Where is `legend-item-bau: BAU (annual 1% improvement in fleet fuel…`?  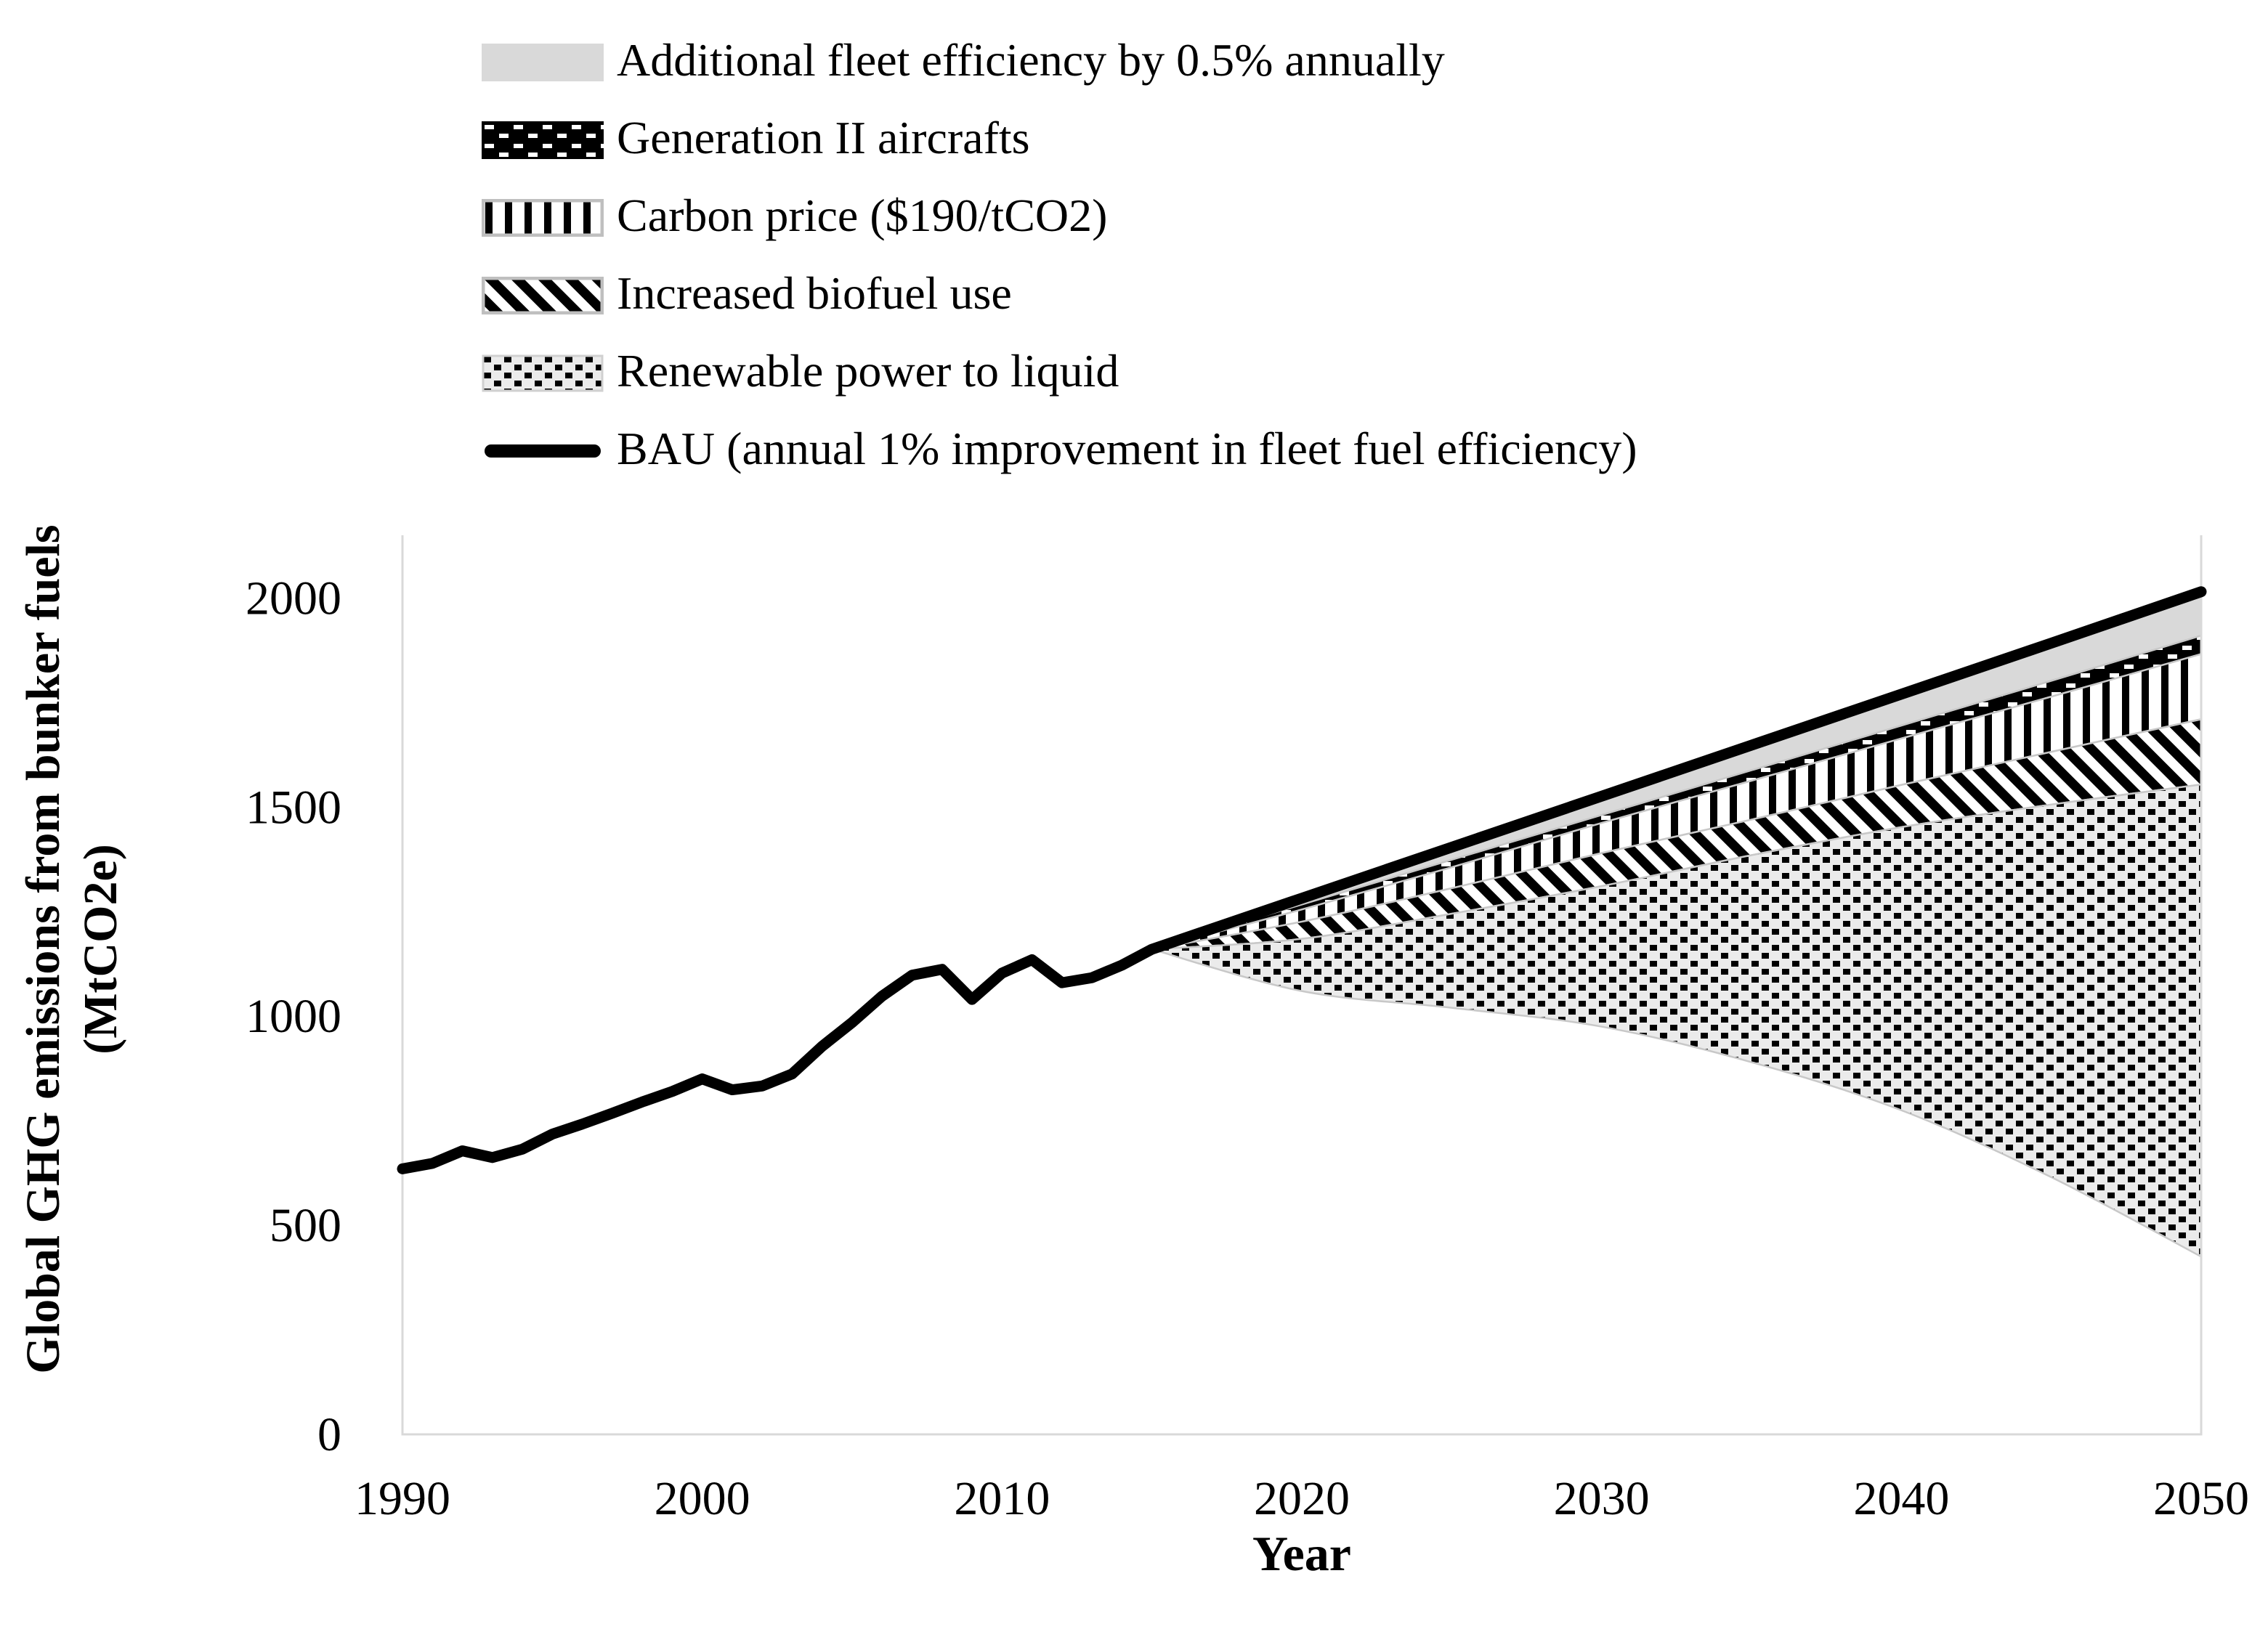
legend-item-bau: BAU (annual 1% improvement in fleet fuel… is located at coordinates (1059, 449).